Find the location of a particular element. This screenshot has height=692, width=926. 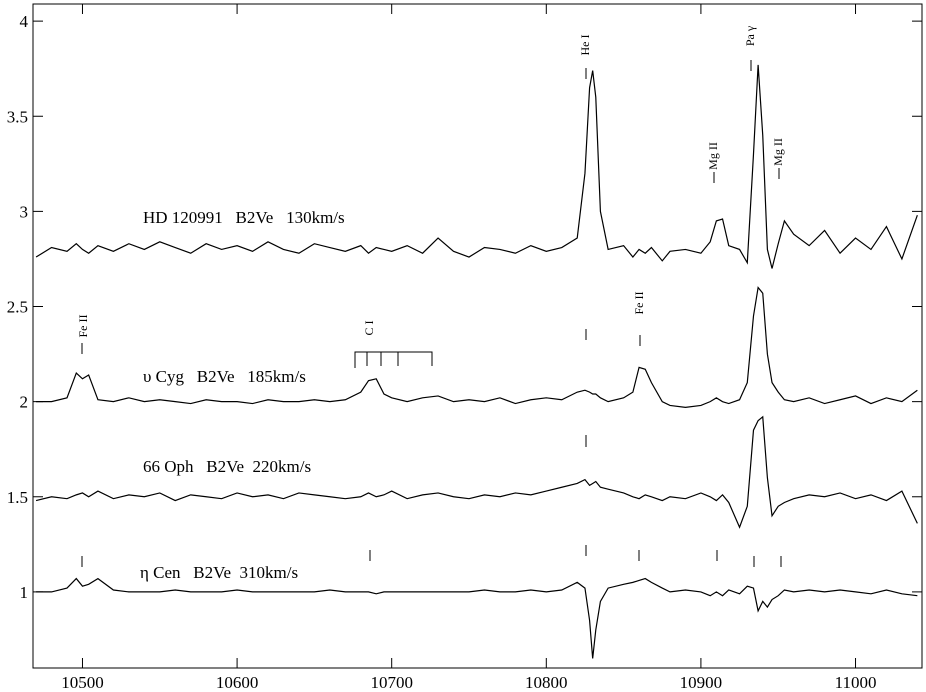

ci-bracket is located at coordinates (393, 359).